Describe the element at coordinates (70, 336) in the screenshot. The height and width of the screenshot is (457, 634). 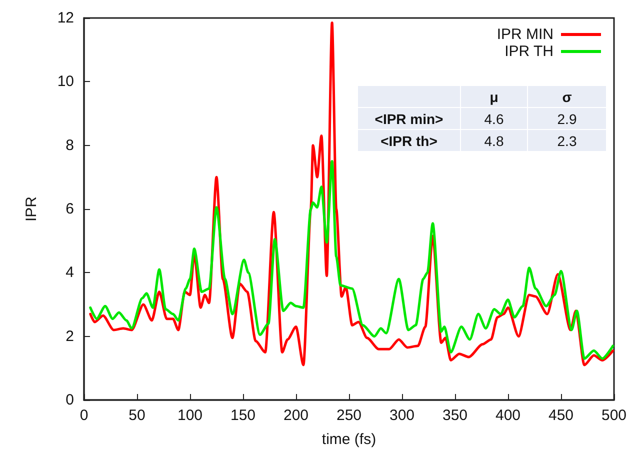
I see `y-tick-label: 2` at that location.